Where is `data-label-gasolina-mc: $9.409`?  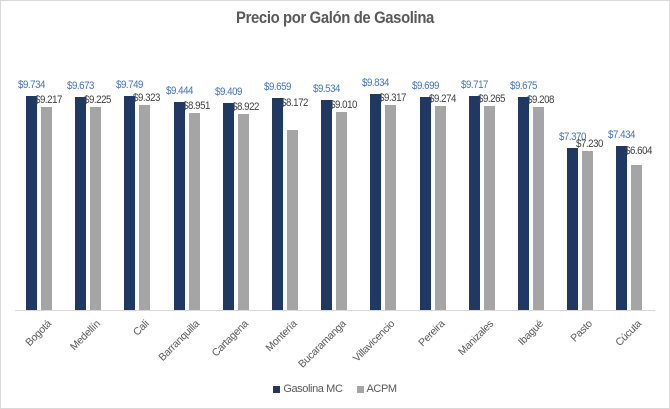 data-label-gasolina-mc: $9.409 is located at coordinates (228, 92).